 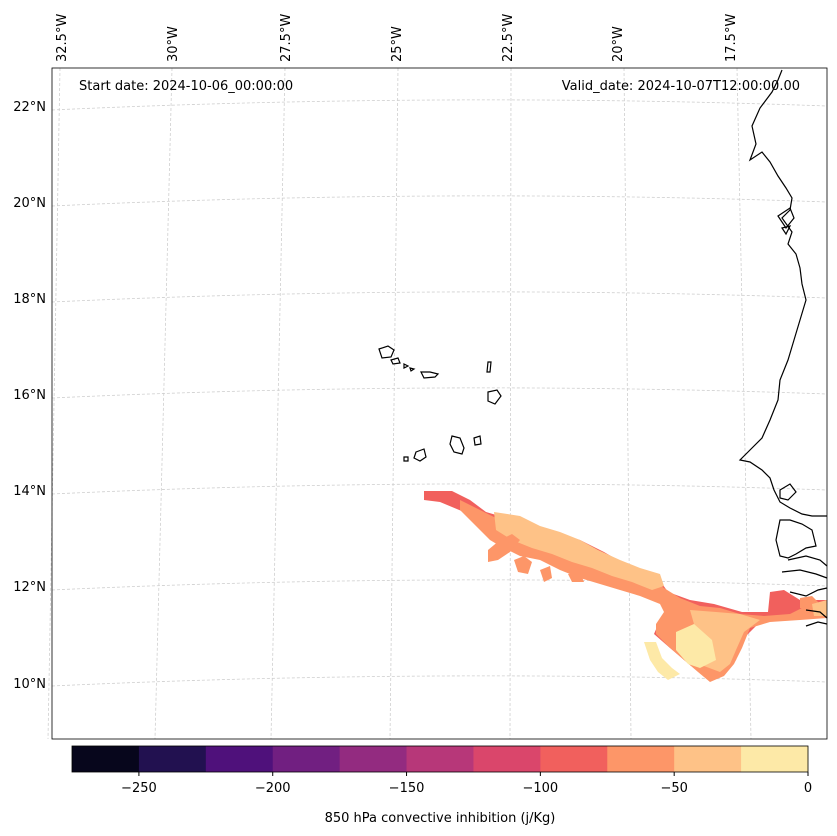 I want to click on lon-label: 22.5°W, so click(x=508, y=38).